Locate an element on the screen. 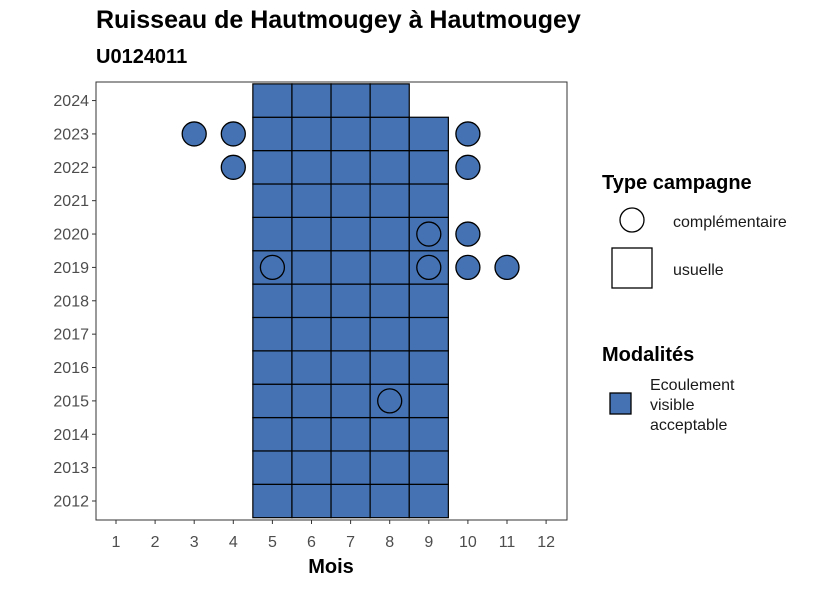  y-tick-label: 2023 is located at coordinates (71, 134).